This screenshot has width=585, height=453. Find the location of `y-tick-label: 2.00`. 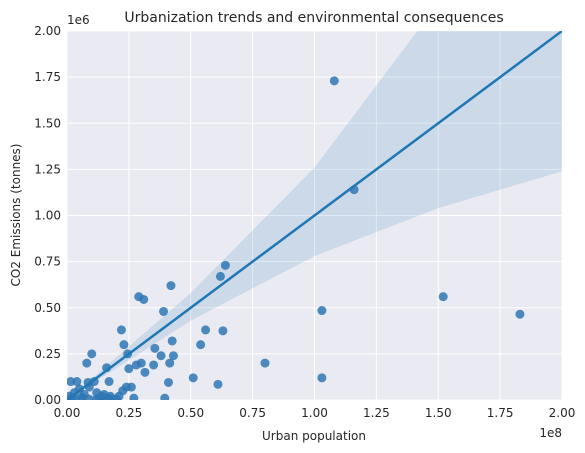

y-tick-label: 2.00 is located at coordinates (47, 31).